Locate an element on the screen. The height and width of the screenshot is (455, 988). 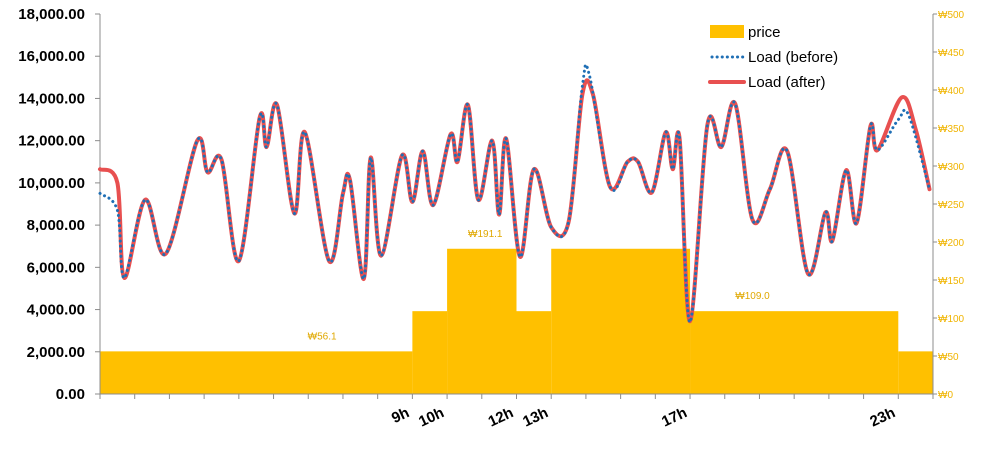
x-tick-label-2: 12h is located at coordinates (501, 417).